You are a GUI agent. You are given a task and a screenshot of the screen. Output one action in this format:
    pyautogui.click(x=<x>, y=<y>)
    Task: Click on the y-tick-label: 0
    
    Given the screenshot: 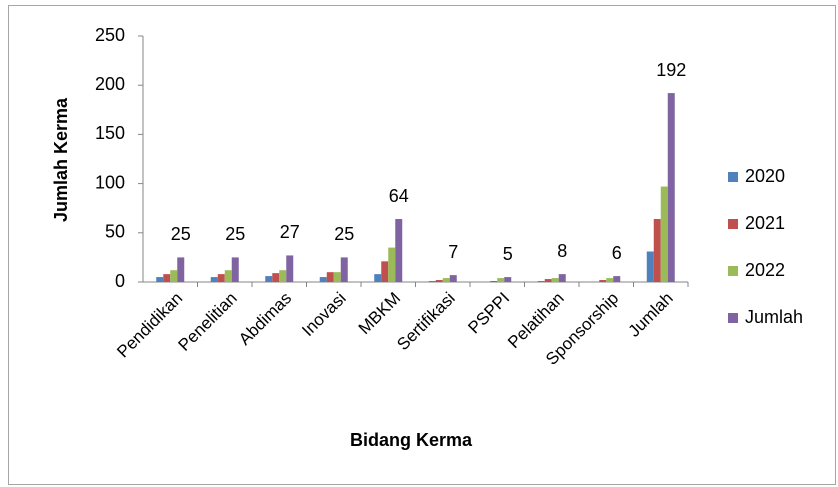 What is the action you would take?
    pyautogui.click(x=120, y=281)
    